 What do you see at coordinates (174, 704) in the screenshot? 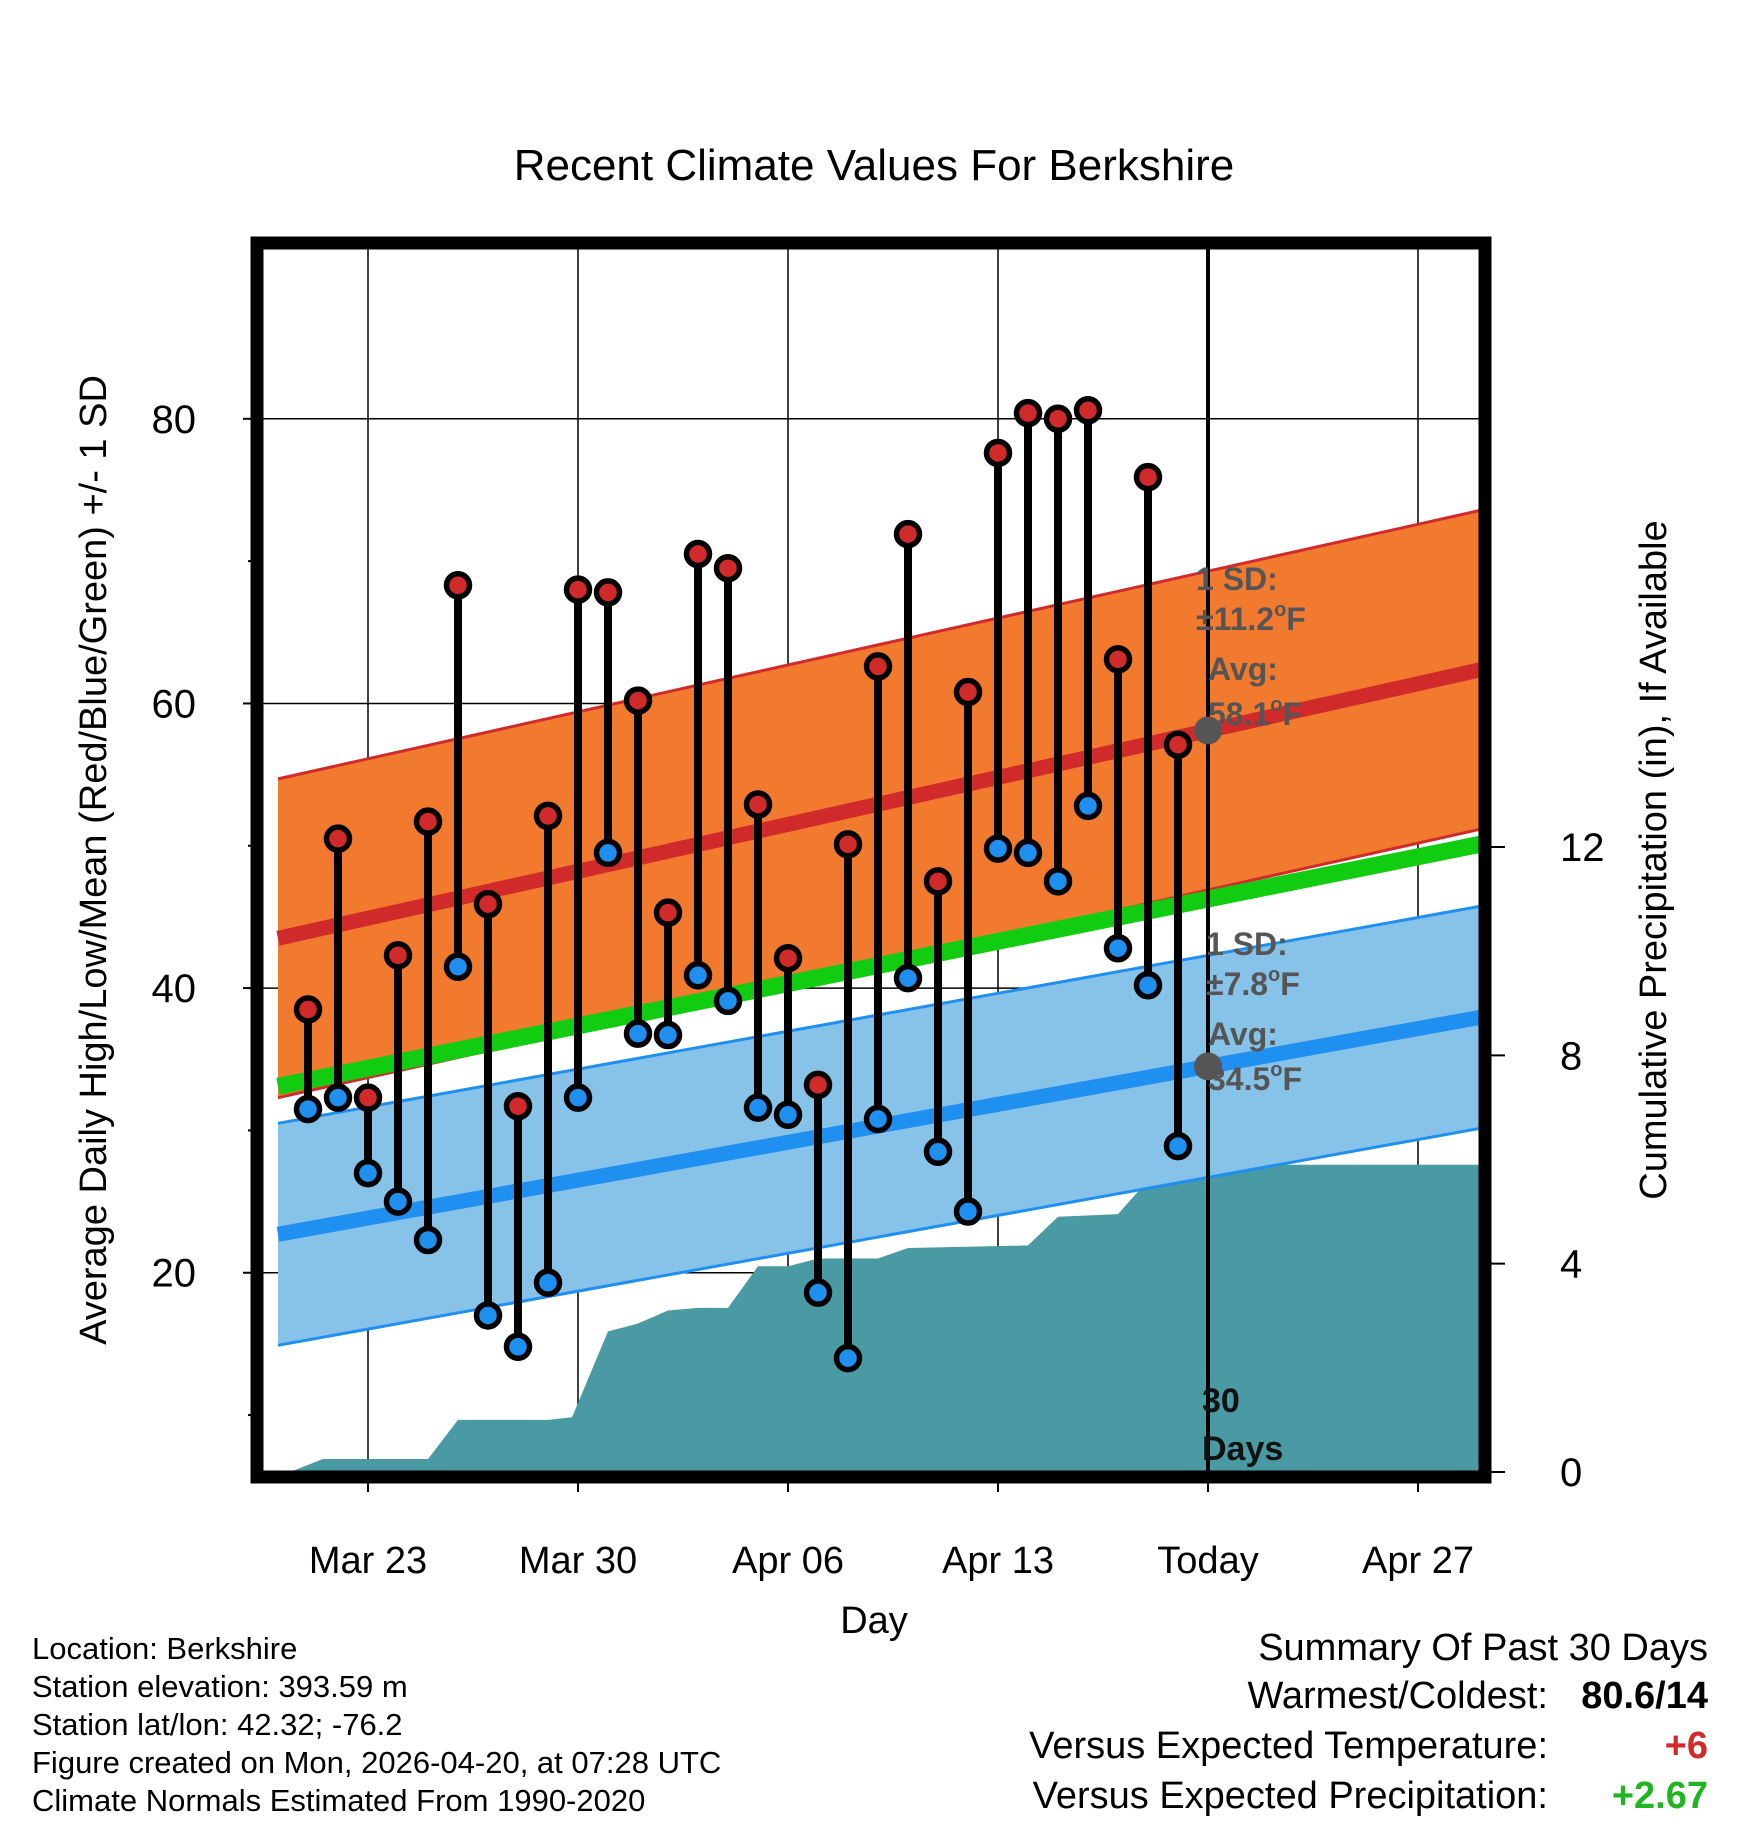
I see `y-tick-label: 60` at bounding box center [174, 704].